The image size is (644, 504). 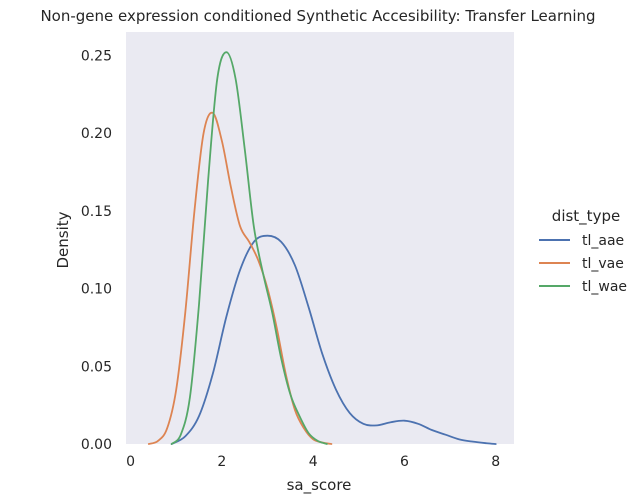 I want to click on y-axis: 0.00 0.05 0.10 0.15 0.20 0.25, so click(x=96, y=250).